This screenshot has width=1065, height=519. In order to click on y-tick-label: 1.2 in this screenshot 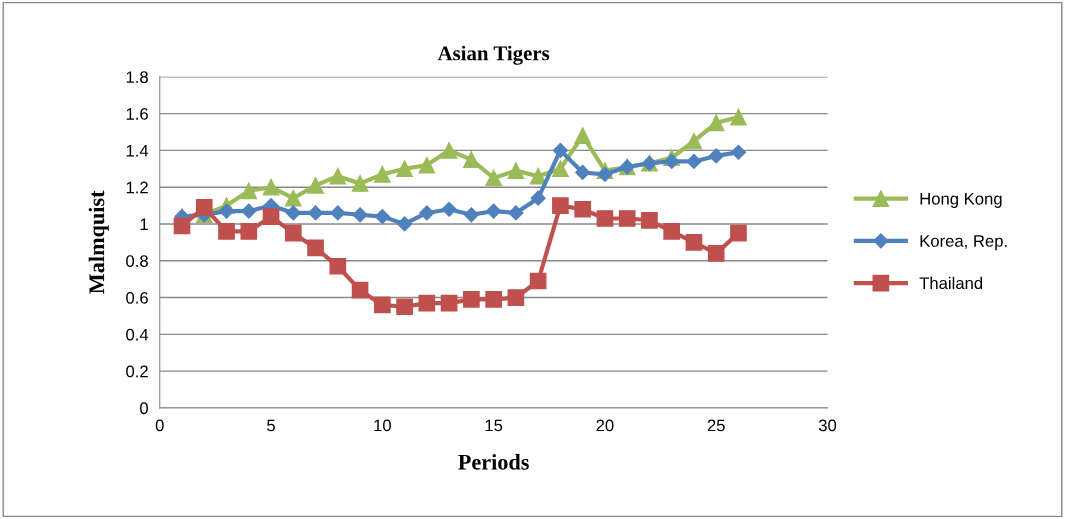, I will do `click(137, 187)`.